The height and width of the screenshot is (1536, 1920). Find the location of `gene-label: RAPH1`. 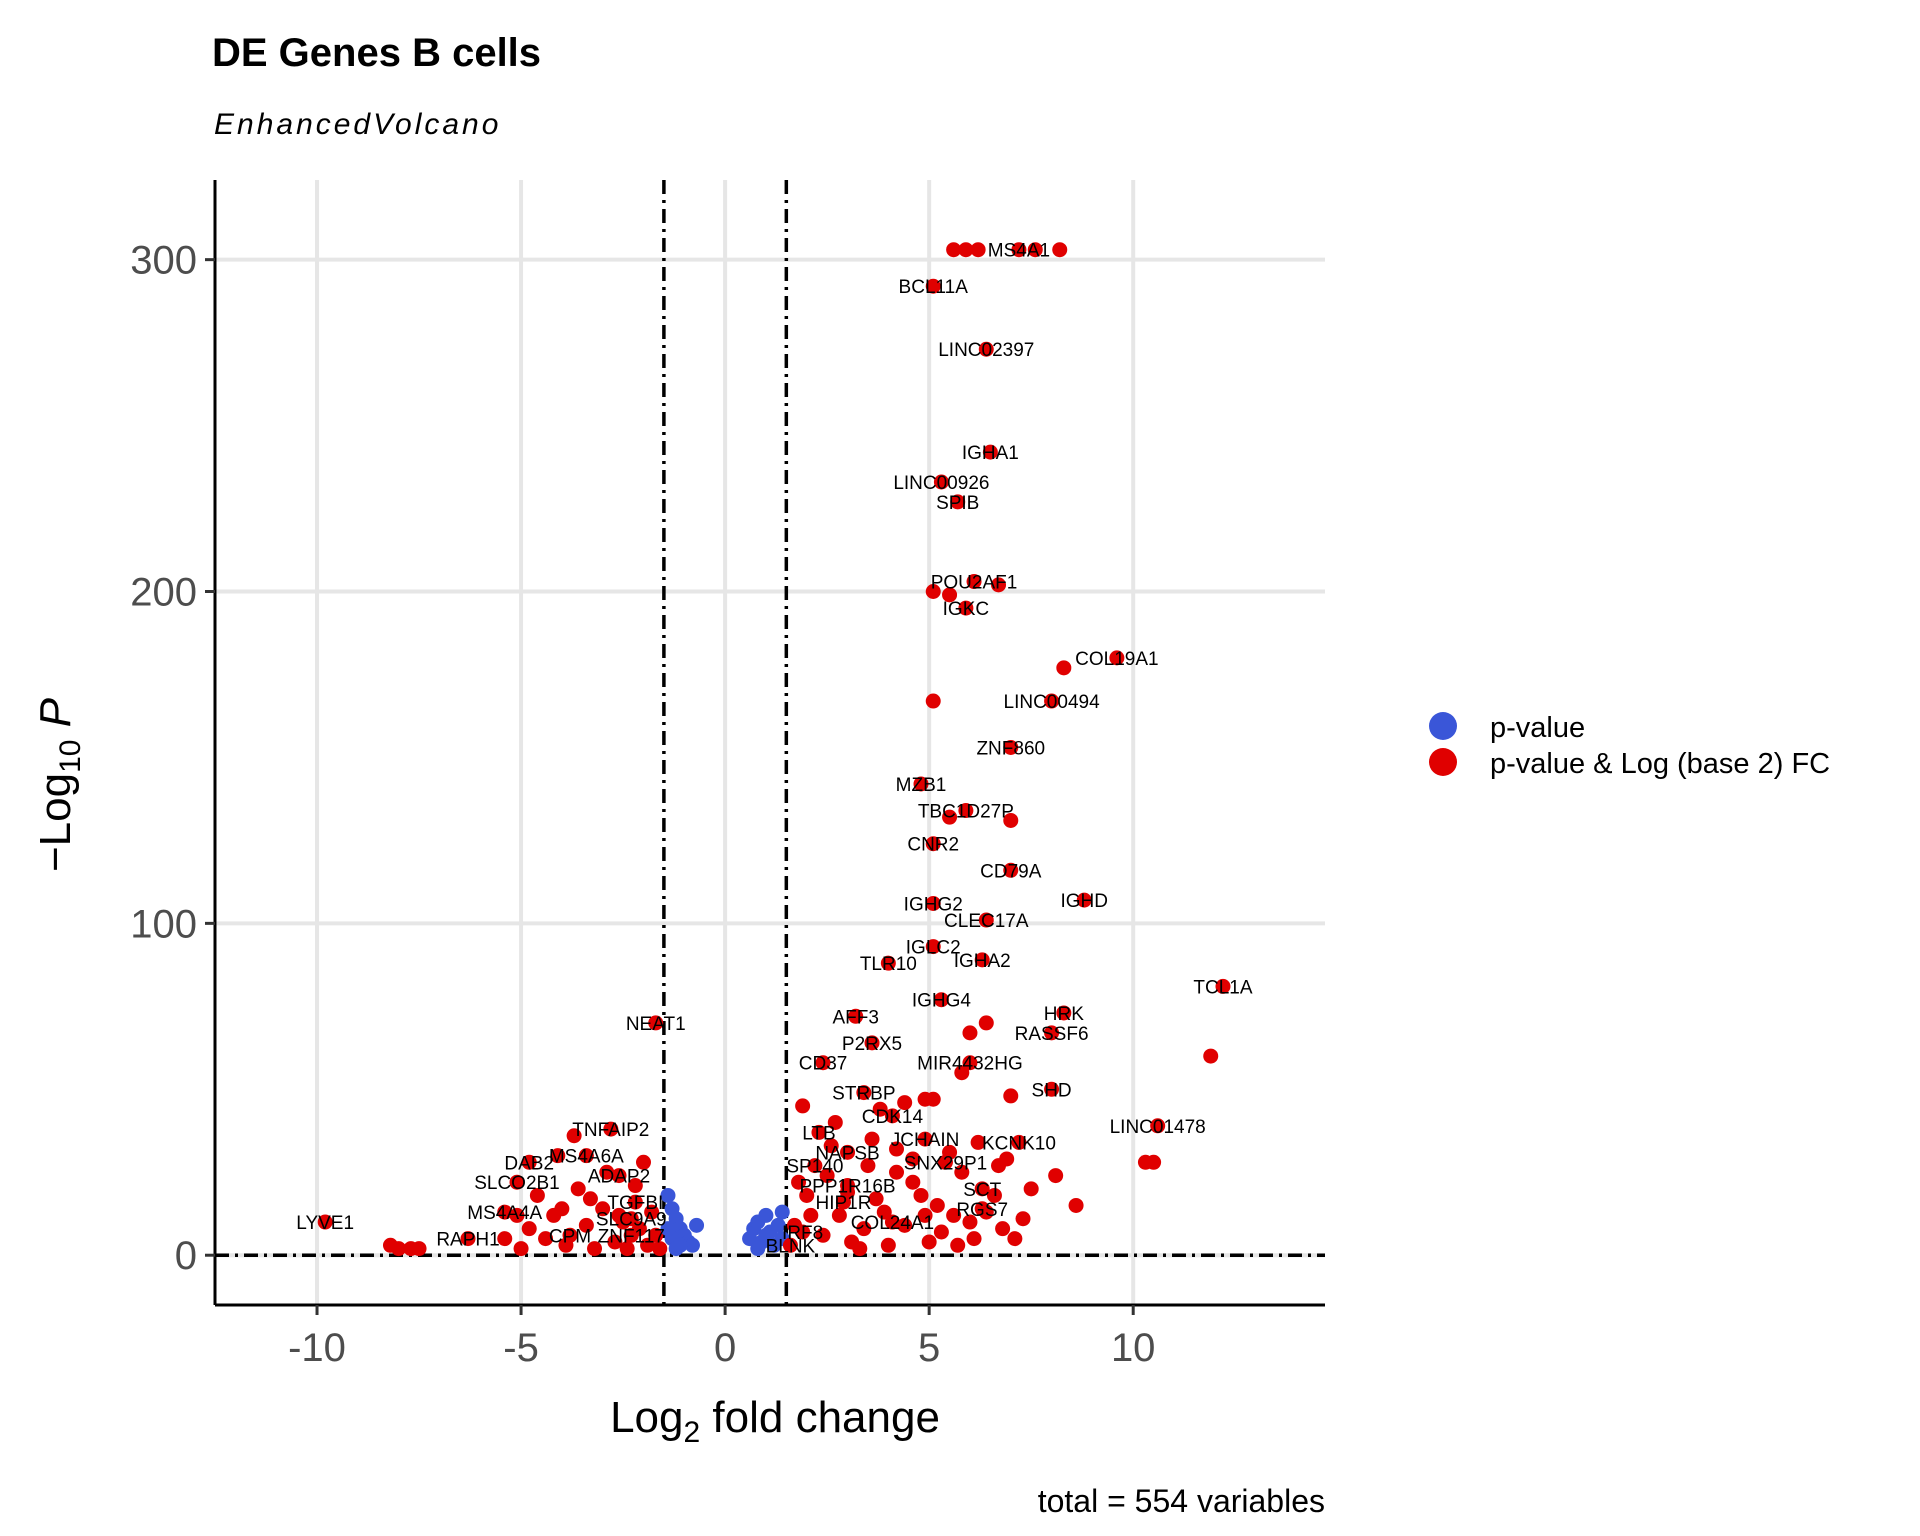

gene-label: RAPH1 is located at coordinates (467, 1240).